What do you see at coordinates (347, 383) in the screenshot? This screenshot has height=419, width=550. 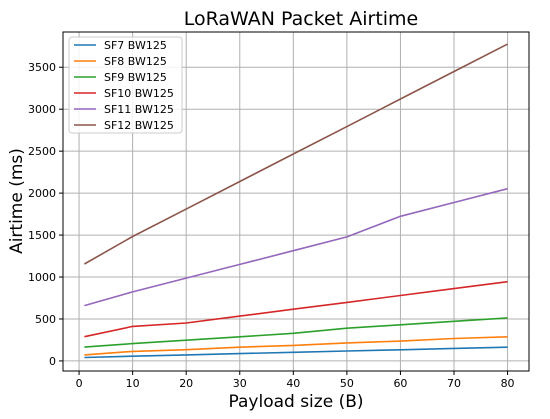 I see `x-tick-label: 50` at bounding box center [347, 383].